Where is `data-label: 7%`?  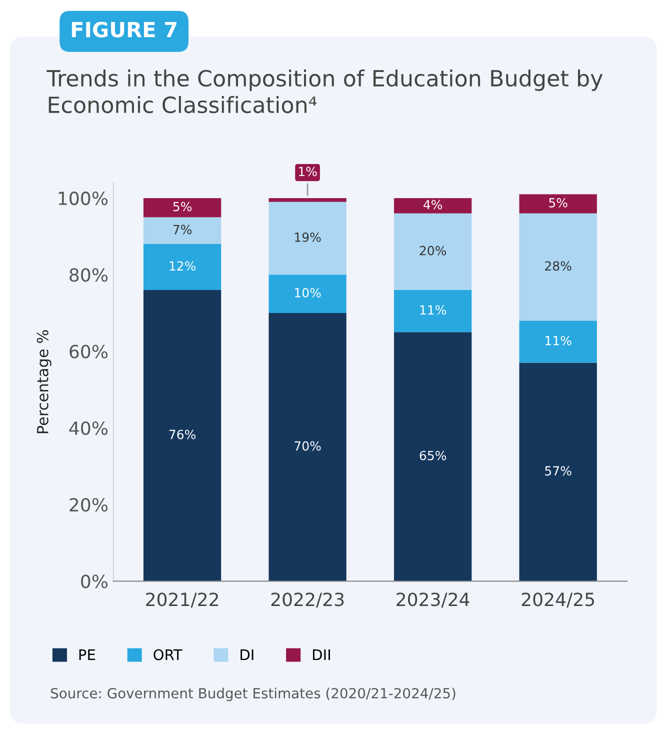 data-label: 7% is located at coordinates (182, 229).